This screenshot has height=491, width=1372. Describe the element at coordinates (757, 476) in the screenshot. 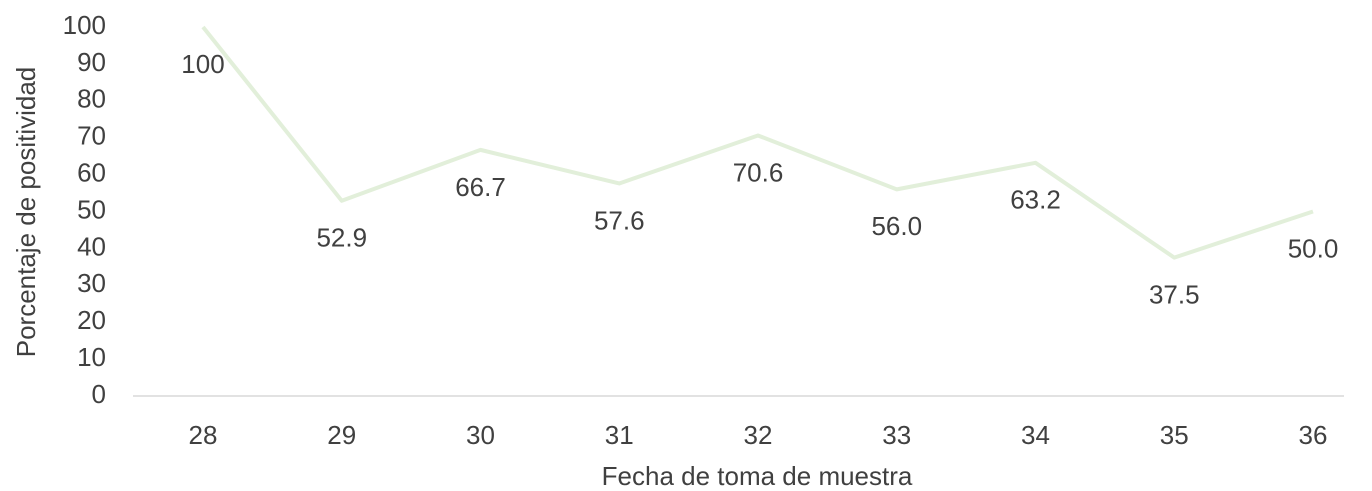

I see `x-axis-title: Fecha de toma de muestra` at that location.